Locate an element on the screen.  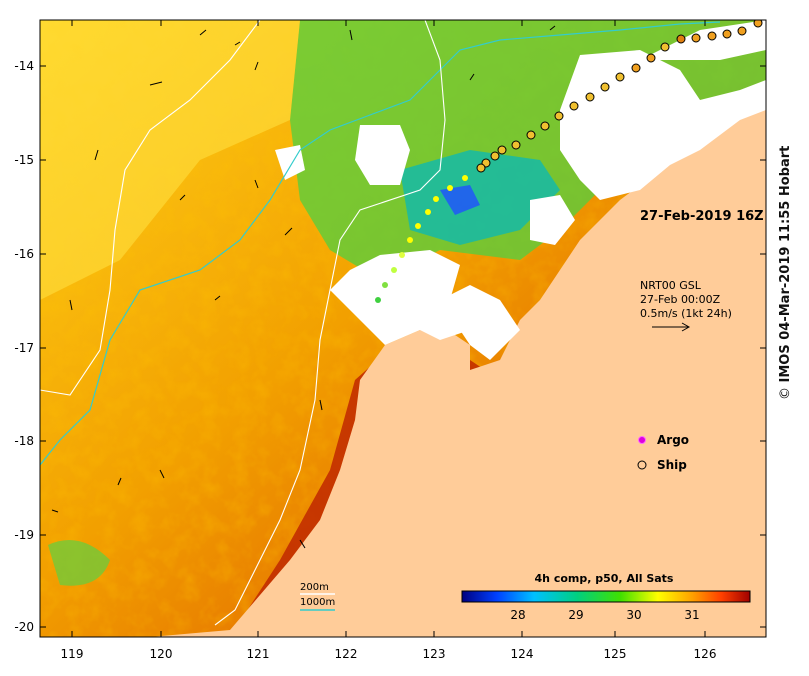
current-date: 27-Feb 00:00Z is located at coordinates (680, 299).